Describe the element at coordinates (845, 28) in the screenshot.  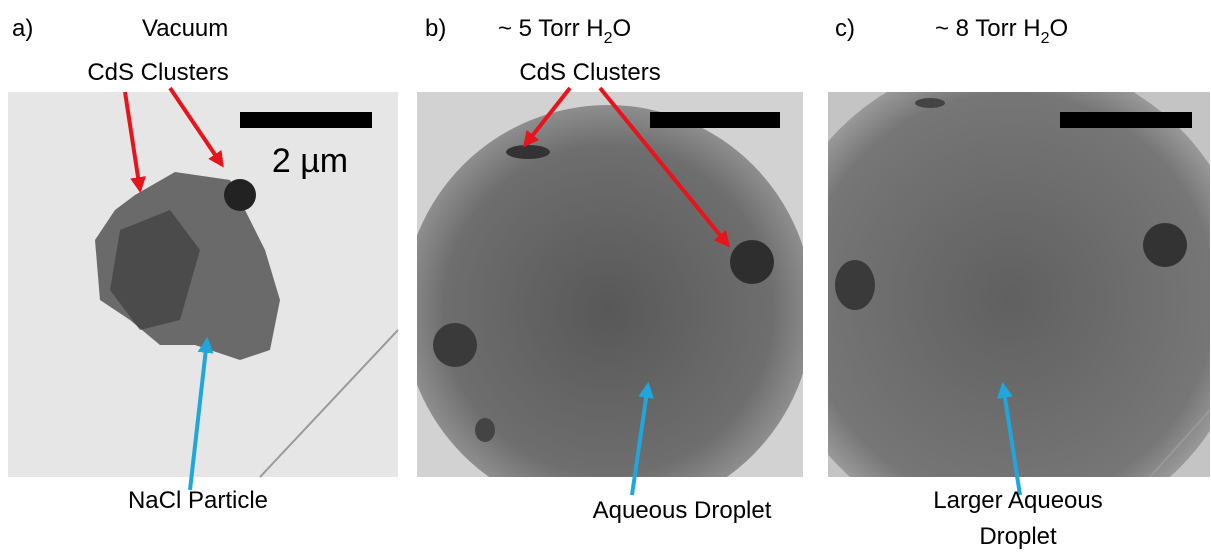
I see `panel-label: c)` at that location.